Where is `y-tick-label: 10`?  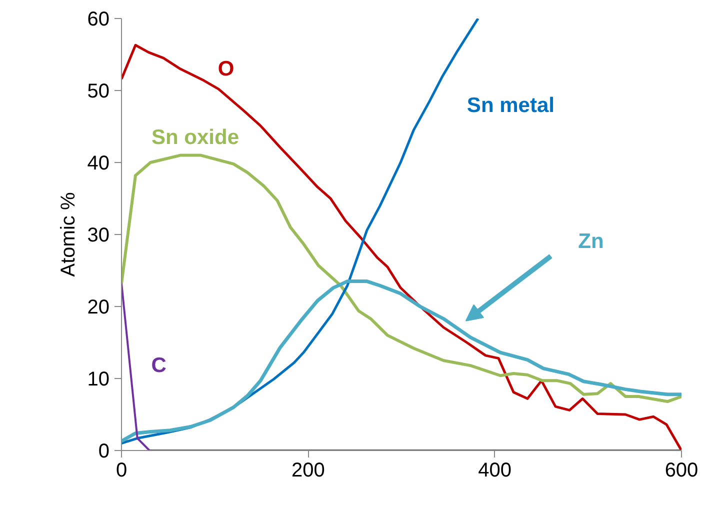
y-tick-label: 10 is located at coordinates (98, 379).